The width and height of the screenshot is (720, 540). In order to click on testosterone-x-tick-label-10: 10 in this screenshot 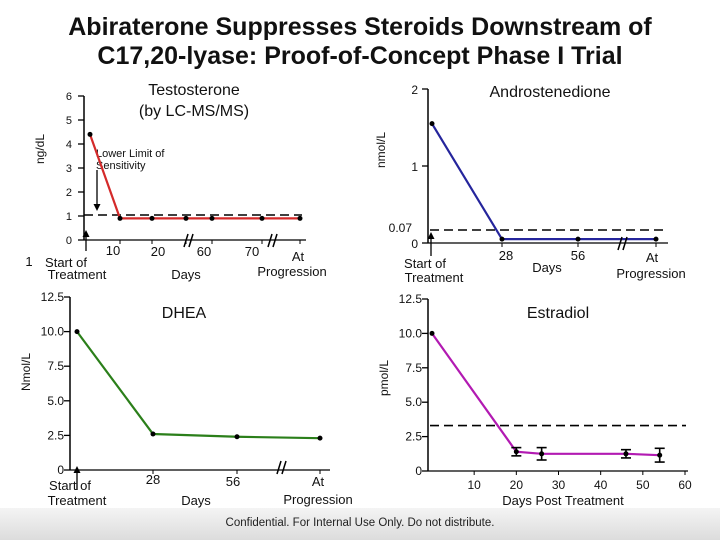, I will do `click(113, 250)`.